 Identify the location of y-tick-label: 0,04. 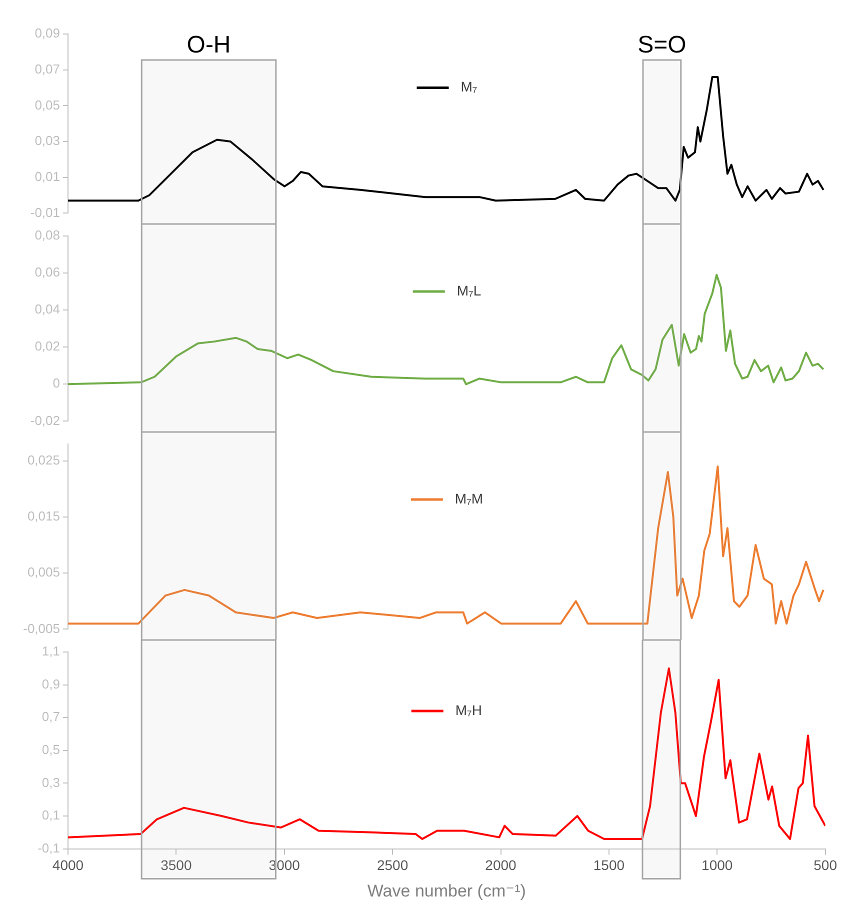
(47, 309).